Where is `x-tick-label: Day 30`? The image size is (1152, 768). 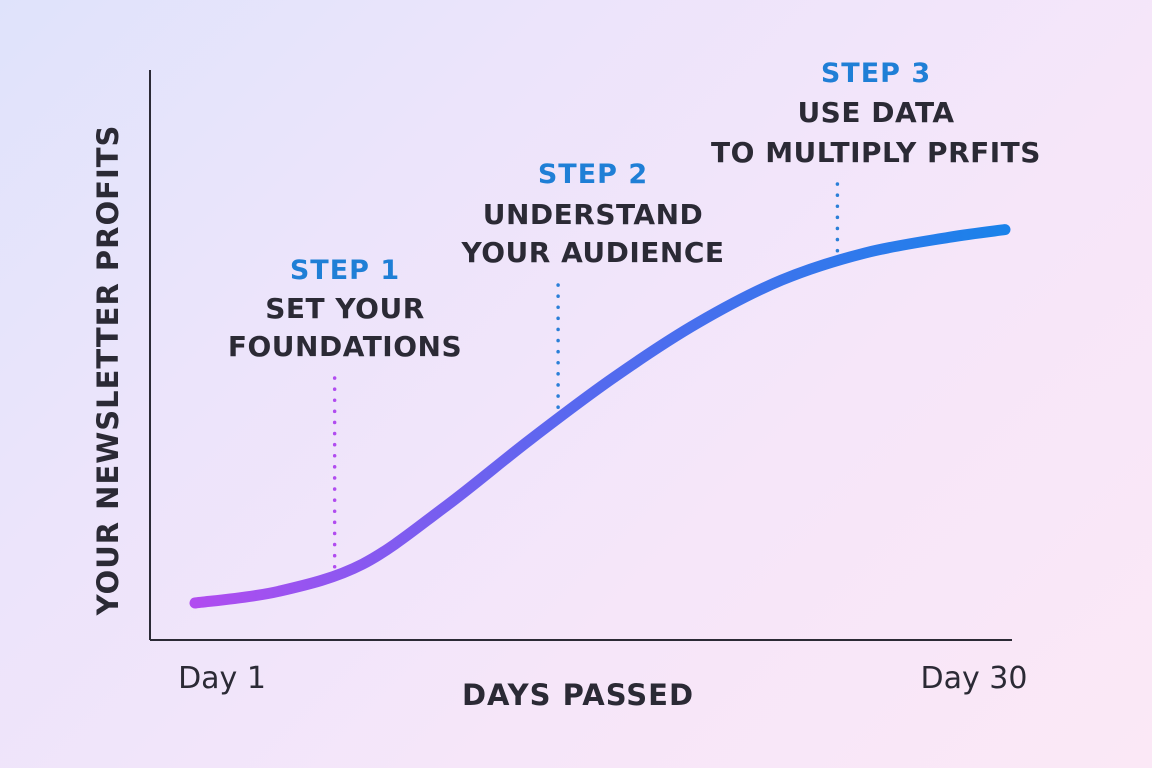 x-tick-label: Day 30 is located at coordinates (974, 678).